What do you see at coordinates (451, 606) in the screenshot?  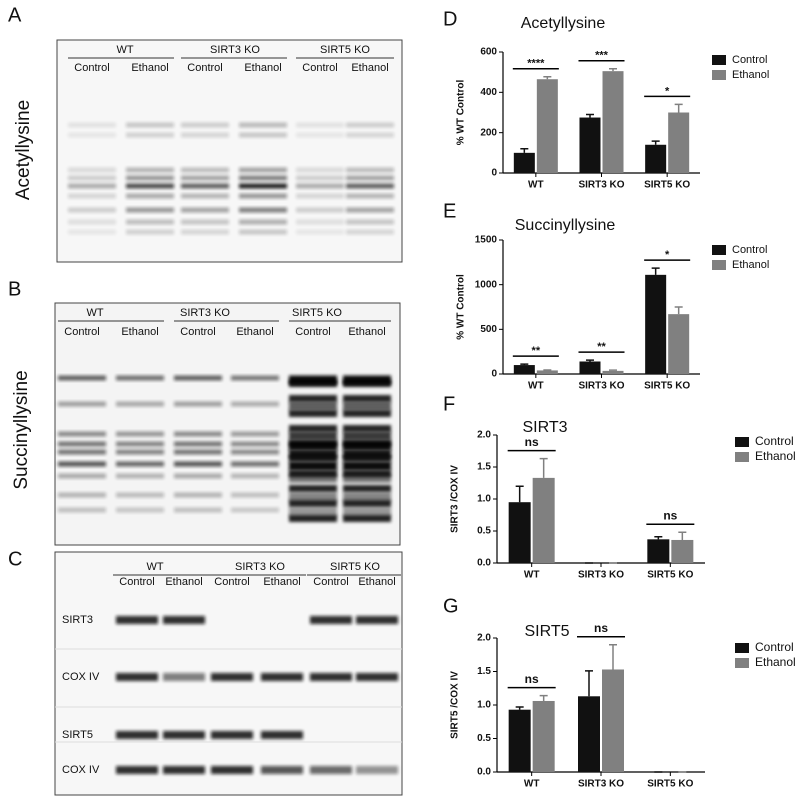 I see `panel-letter: G` at bounding box center [451, 606].